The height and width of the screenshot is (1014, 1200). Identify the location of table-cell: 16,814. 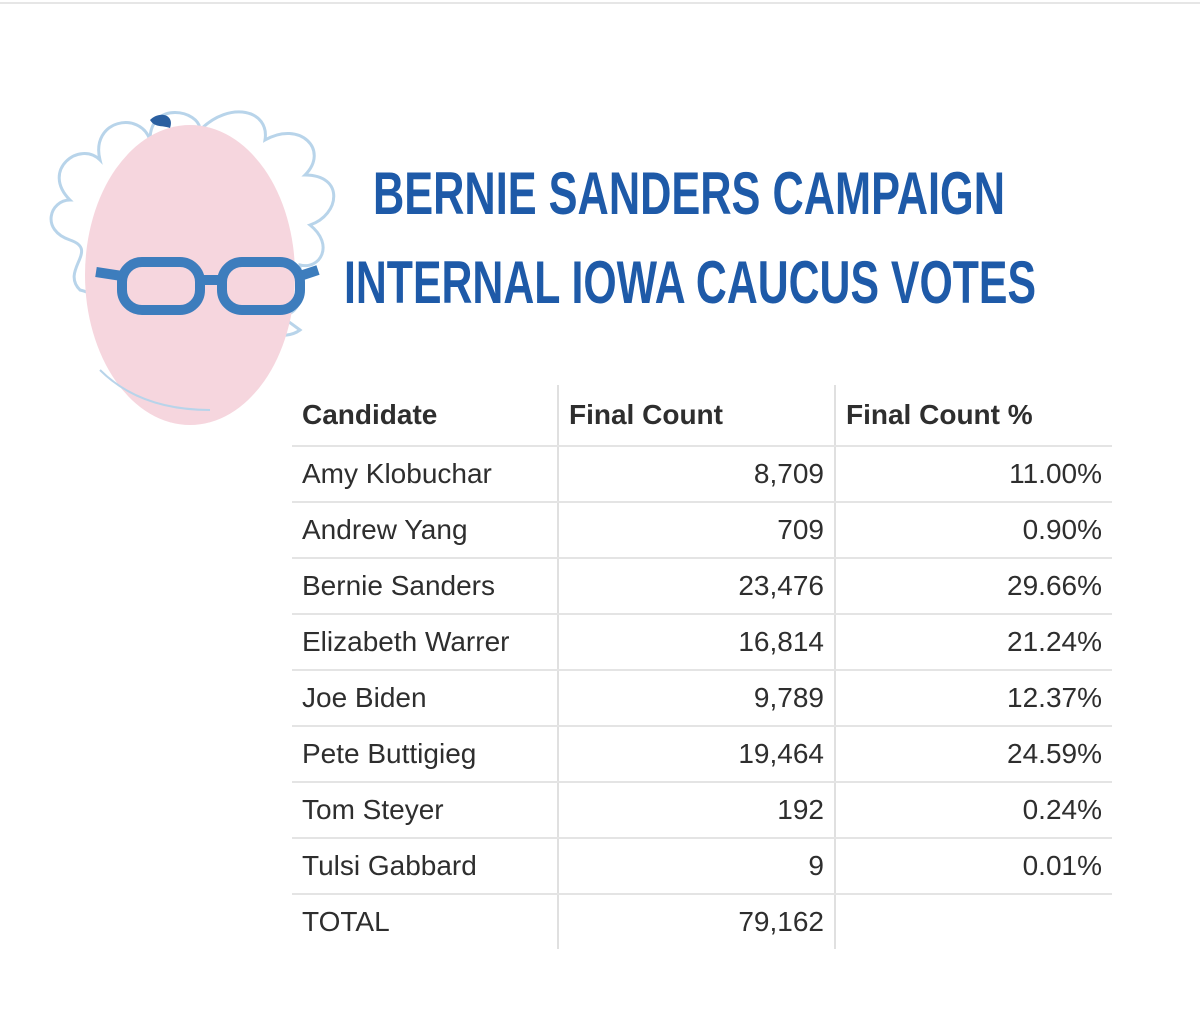
(697, 642).